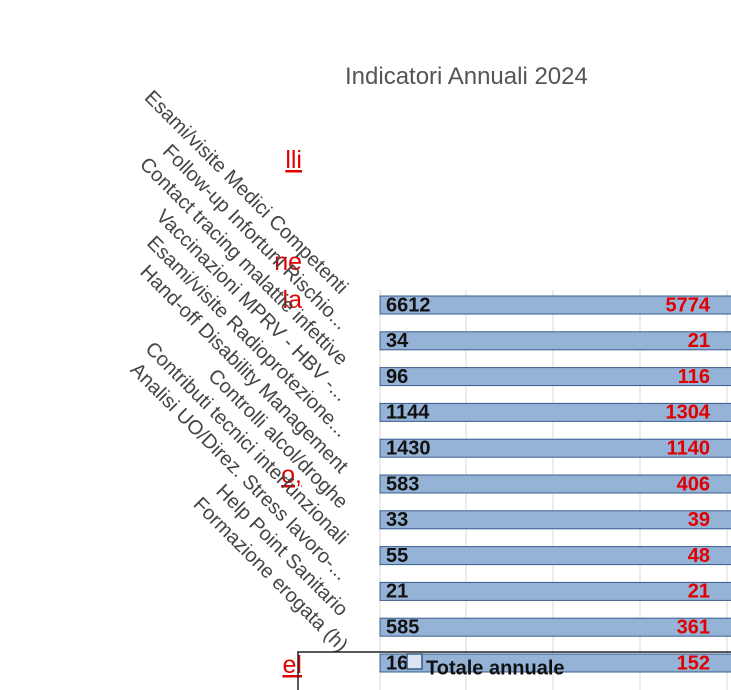 The image size is (731, 690). What do you see at coordinates (408, 413) in the screenshot?
I see `left-value: 1144` at bounding box center [408, 413].